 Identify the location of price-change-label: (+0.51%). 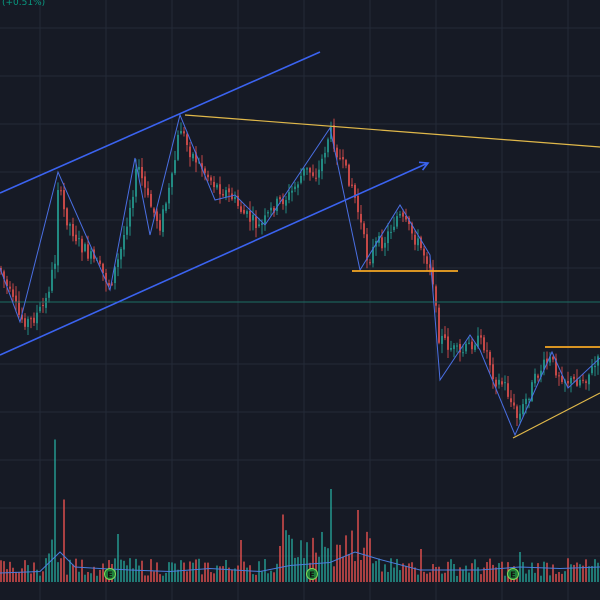
(24, 4).